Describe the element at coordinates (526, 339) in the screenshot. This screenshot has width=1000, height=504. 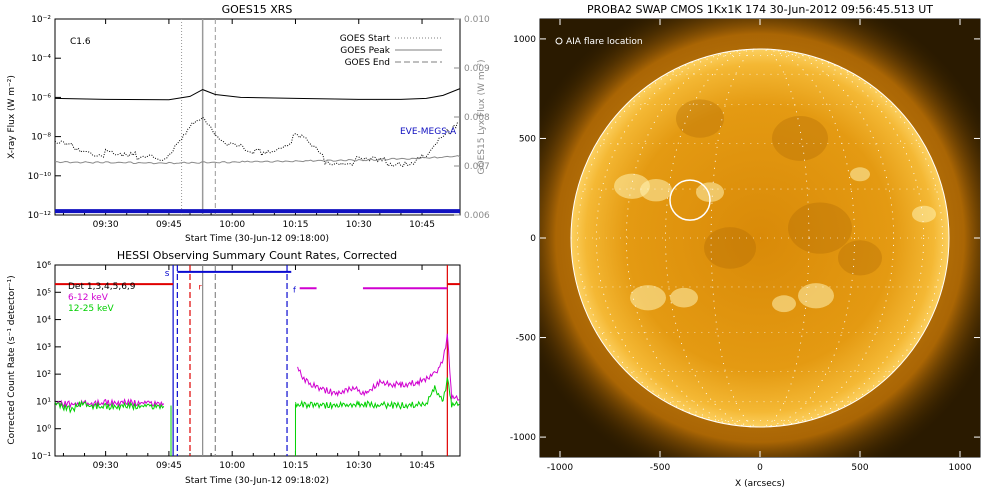
I see `swap-y-tick-label: -500` at that location.